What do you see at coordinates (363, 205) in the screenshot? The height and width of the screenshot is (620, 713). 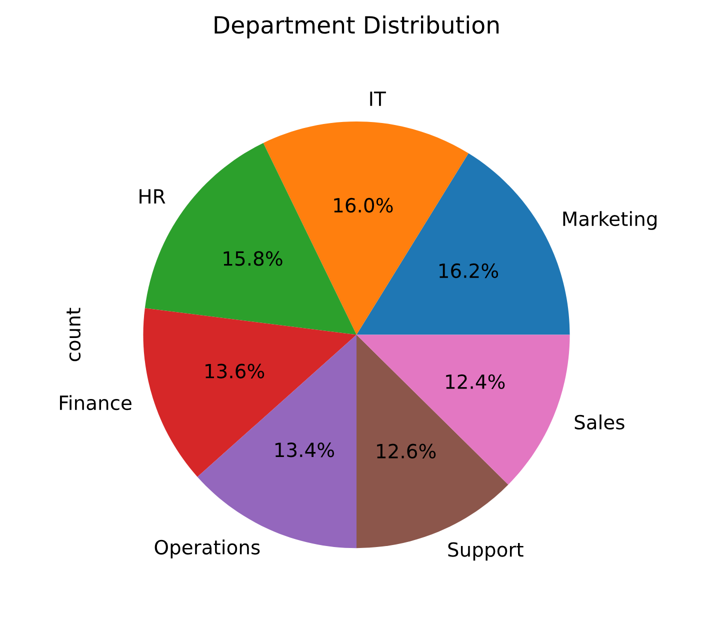 I see `data-label: 16.0%` at bounding box center [363, 205].